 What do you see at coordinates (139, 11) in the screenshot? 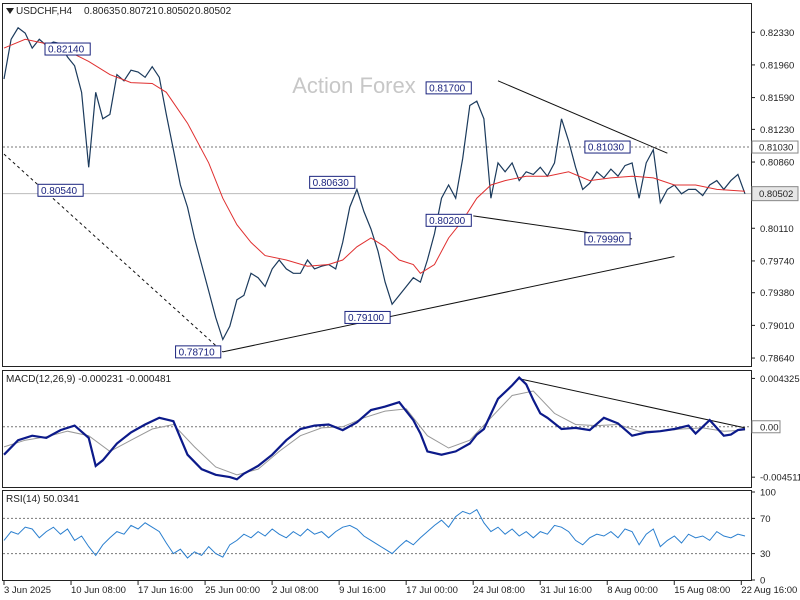
I see `header-value-1: 0.80721` at bounding box center [139, 11].